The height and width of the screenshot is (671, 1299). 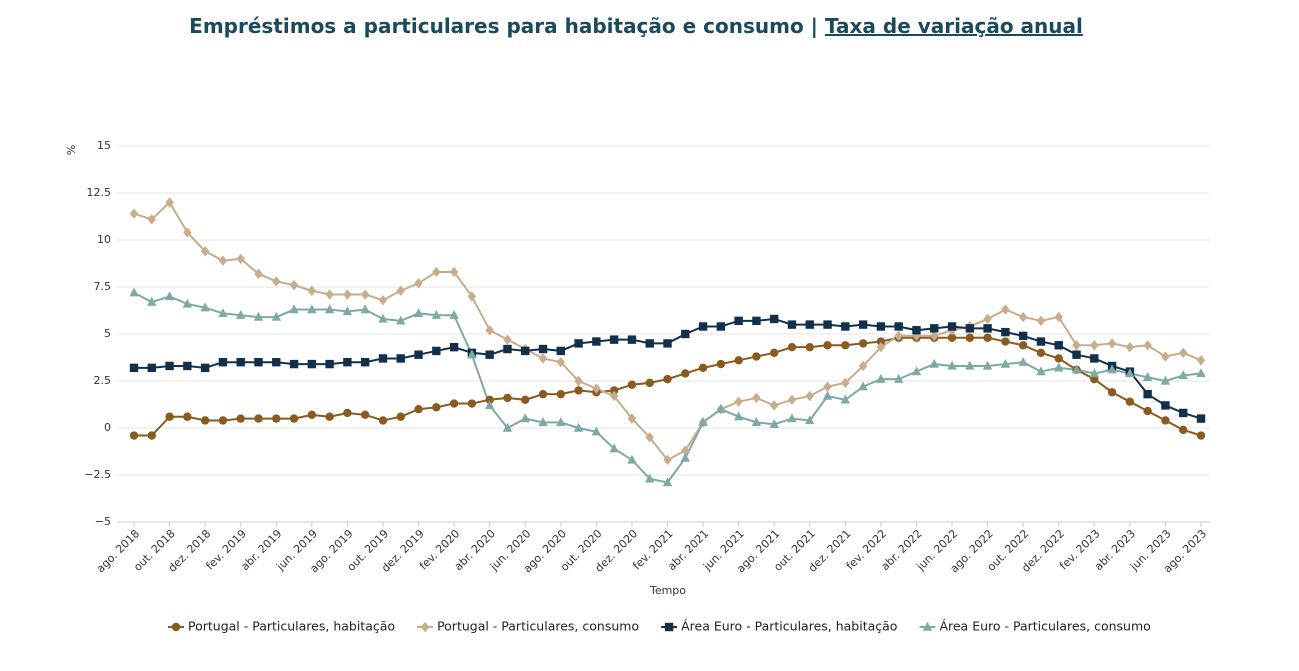 I want to click on y-tick-label: 12.5, so click(x=99, y=192).